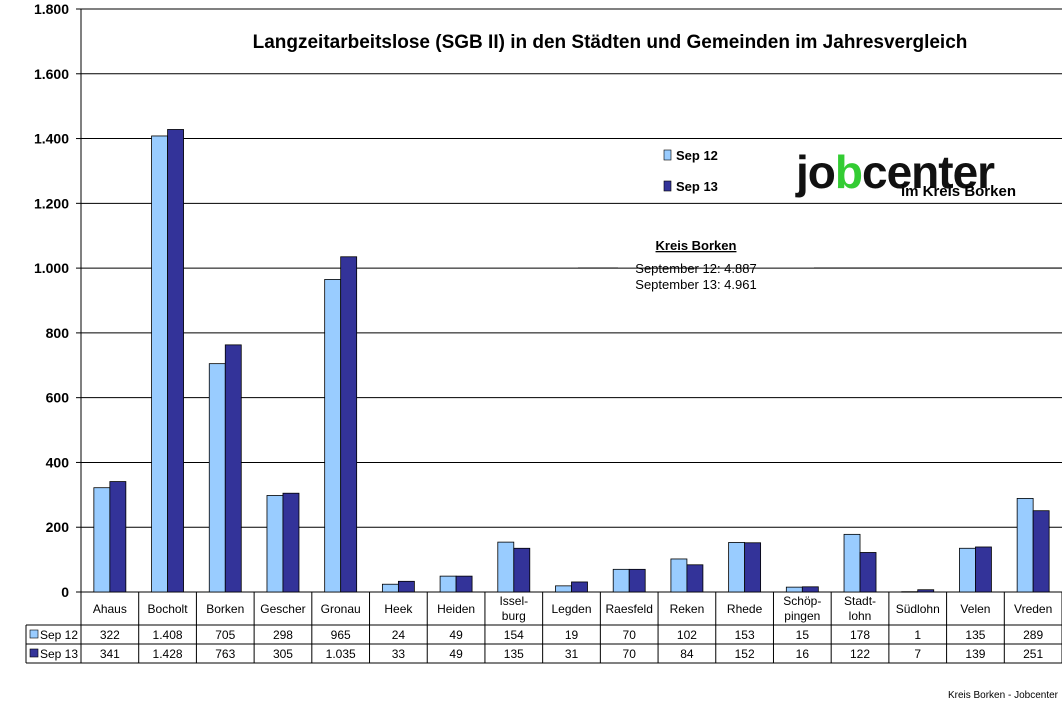  What do you see at coordinates (975, 609) in the screenshot?
I see `category-label: Velen` at bounding box center [975, 609].